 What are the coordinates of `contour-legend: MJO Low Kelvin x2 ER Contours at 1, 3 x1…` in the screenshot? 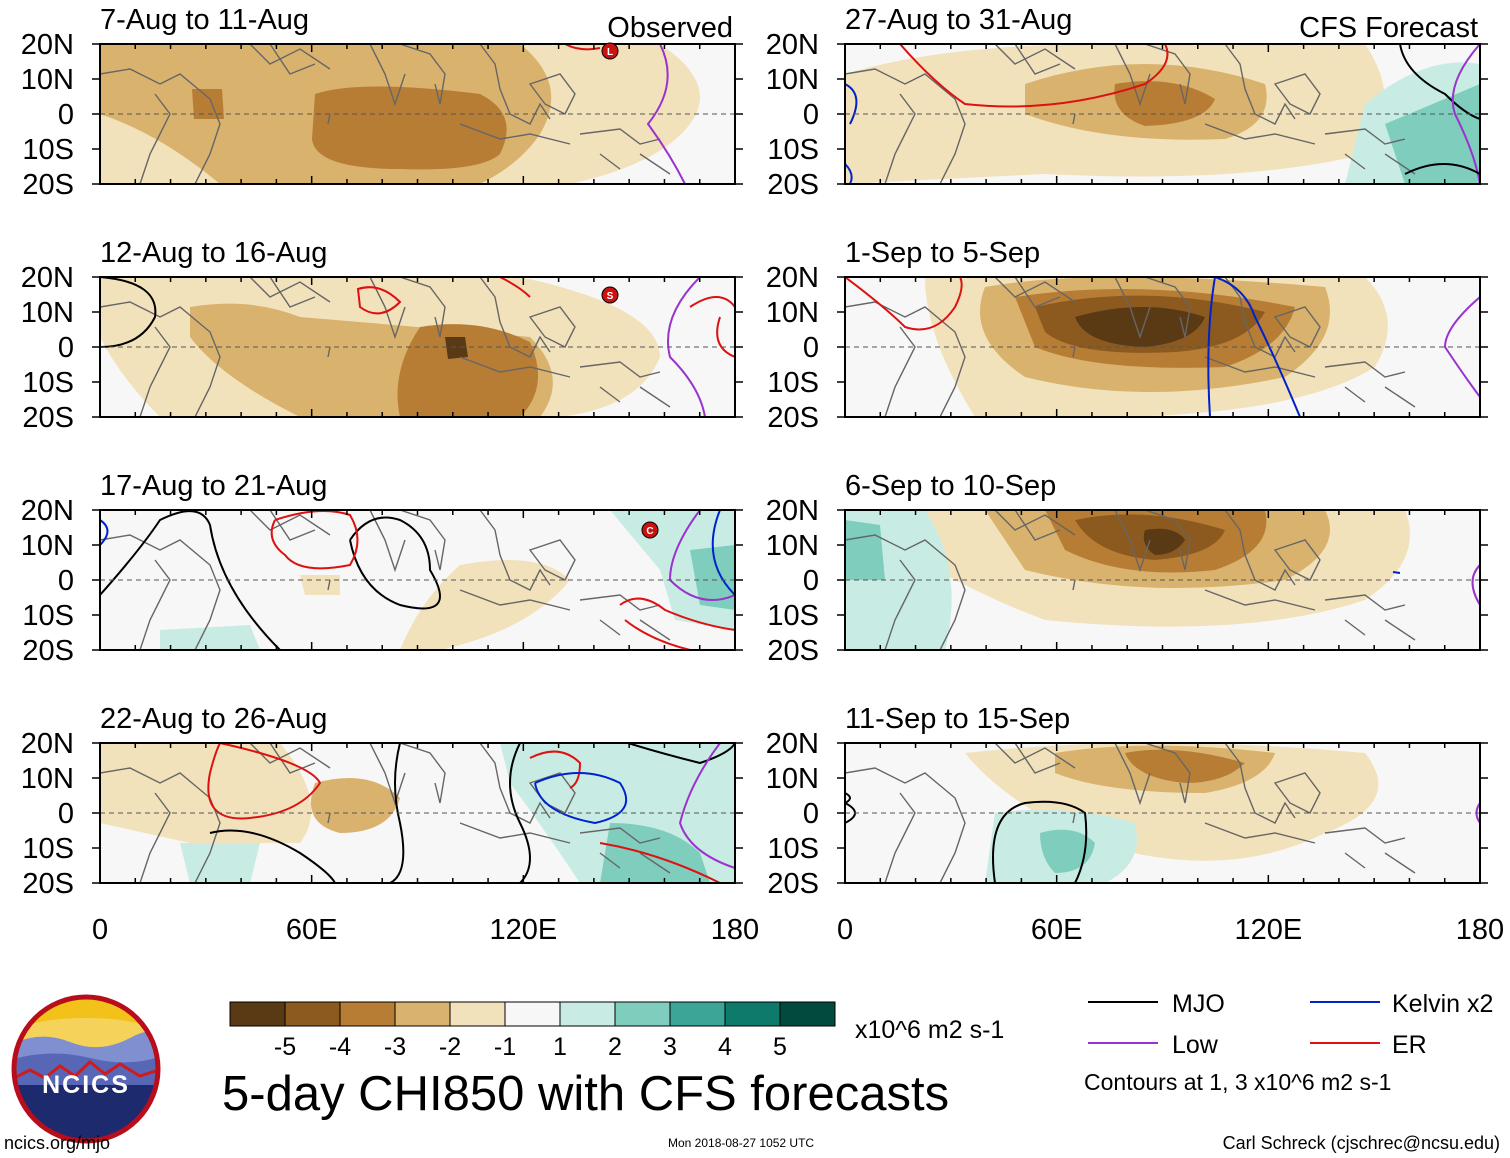 It's located at (1288, 1042).